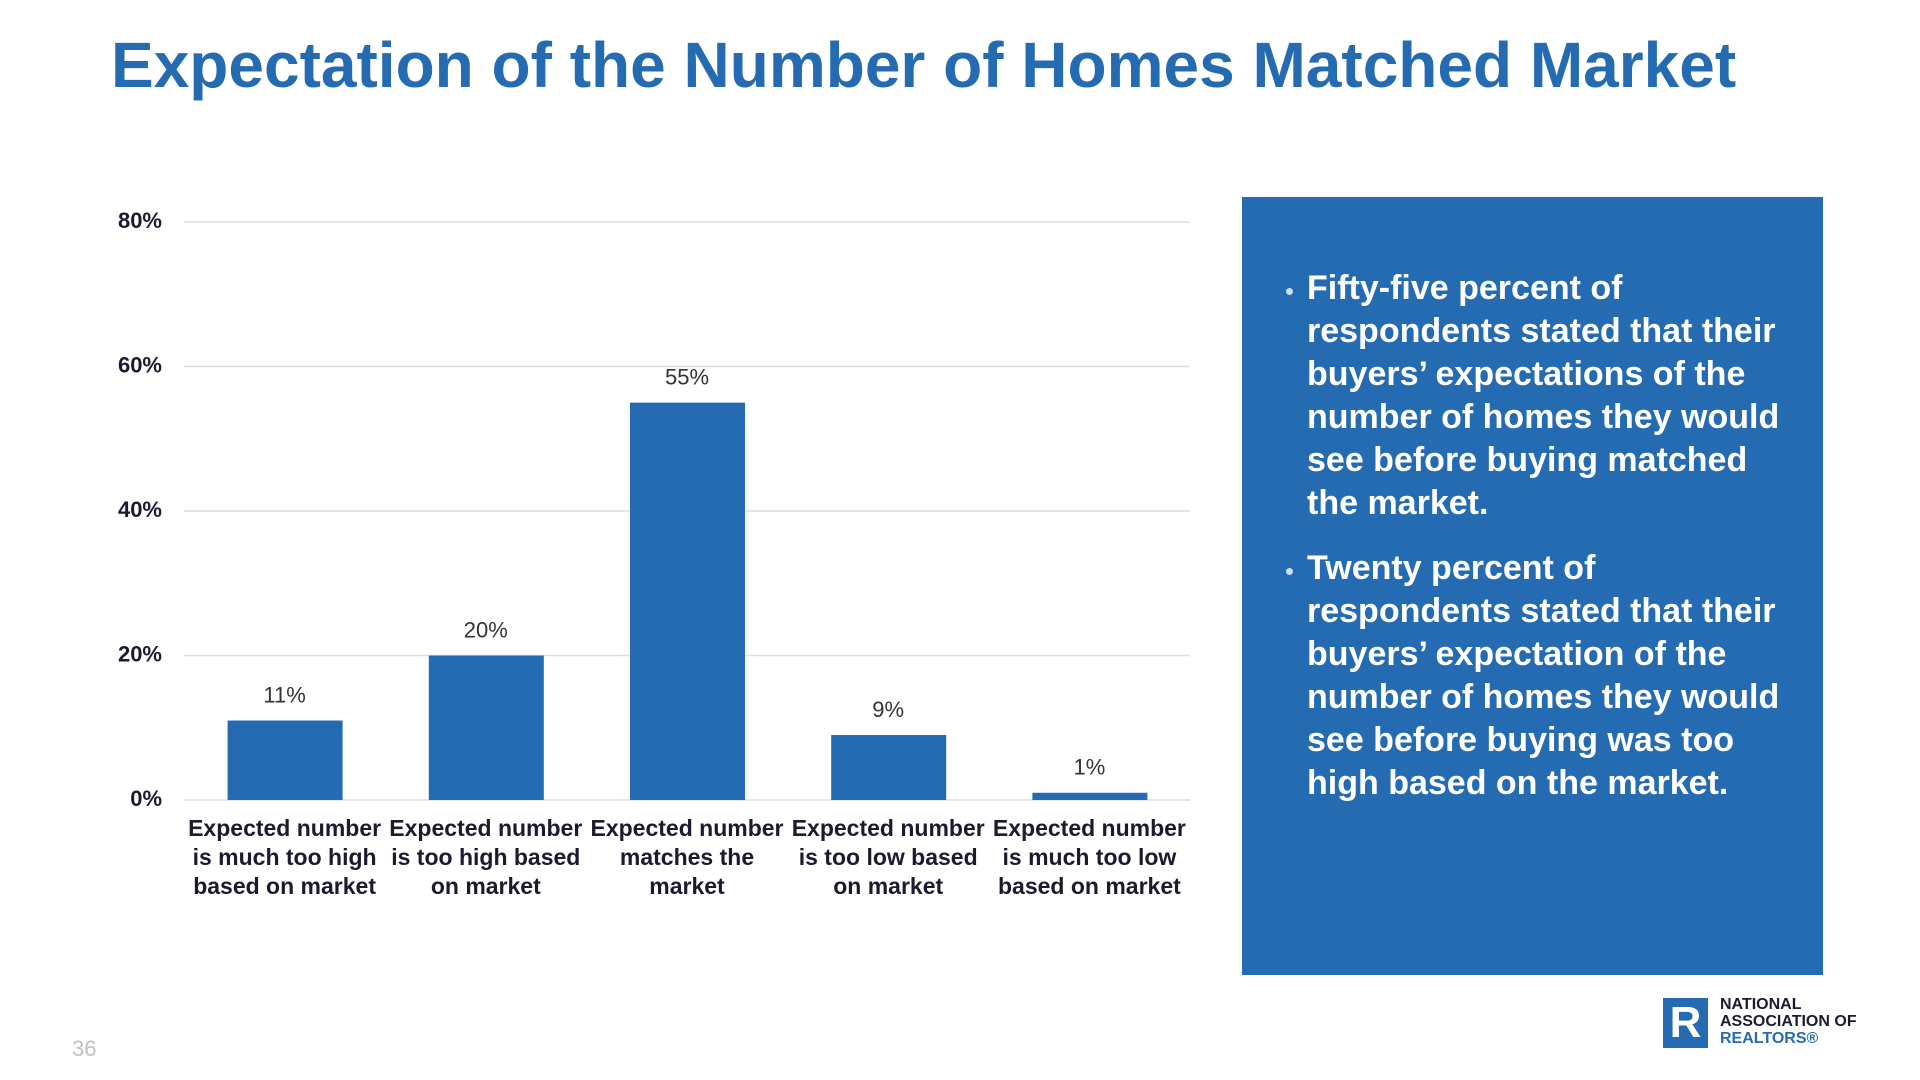 The image size is (1920, 1080). Describe the element at coordinates (687, 376) in the screenshot. I see `data-label: 55%` at that location.